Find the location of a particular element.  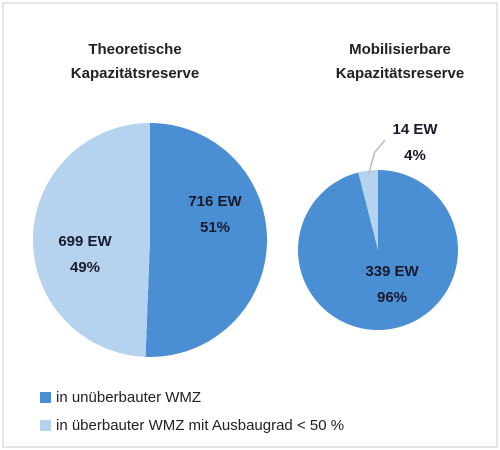

chart-title: Theoretische is located at coordinates (134, 49).